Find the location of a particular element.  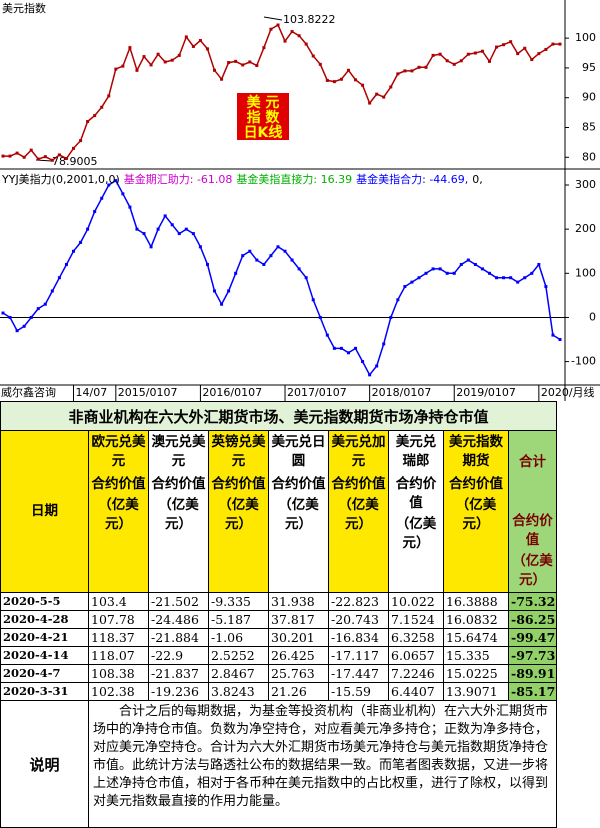

value-cell: 7.1524 is located at coordinates (416, 619).